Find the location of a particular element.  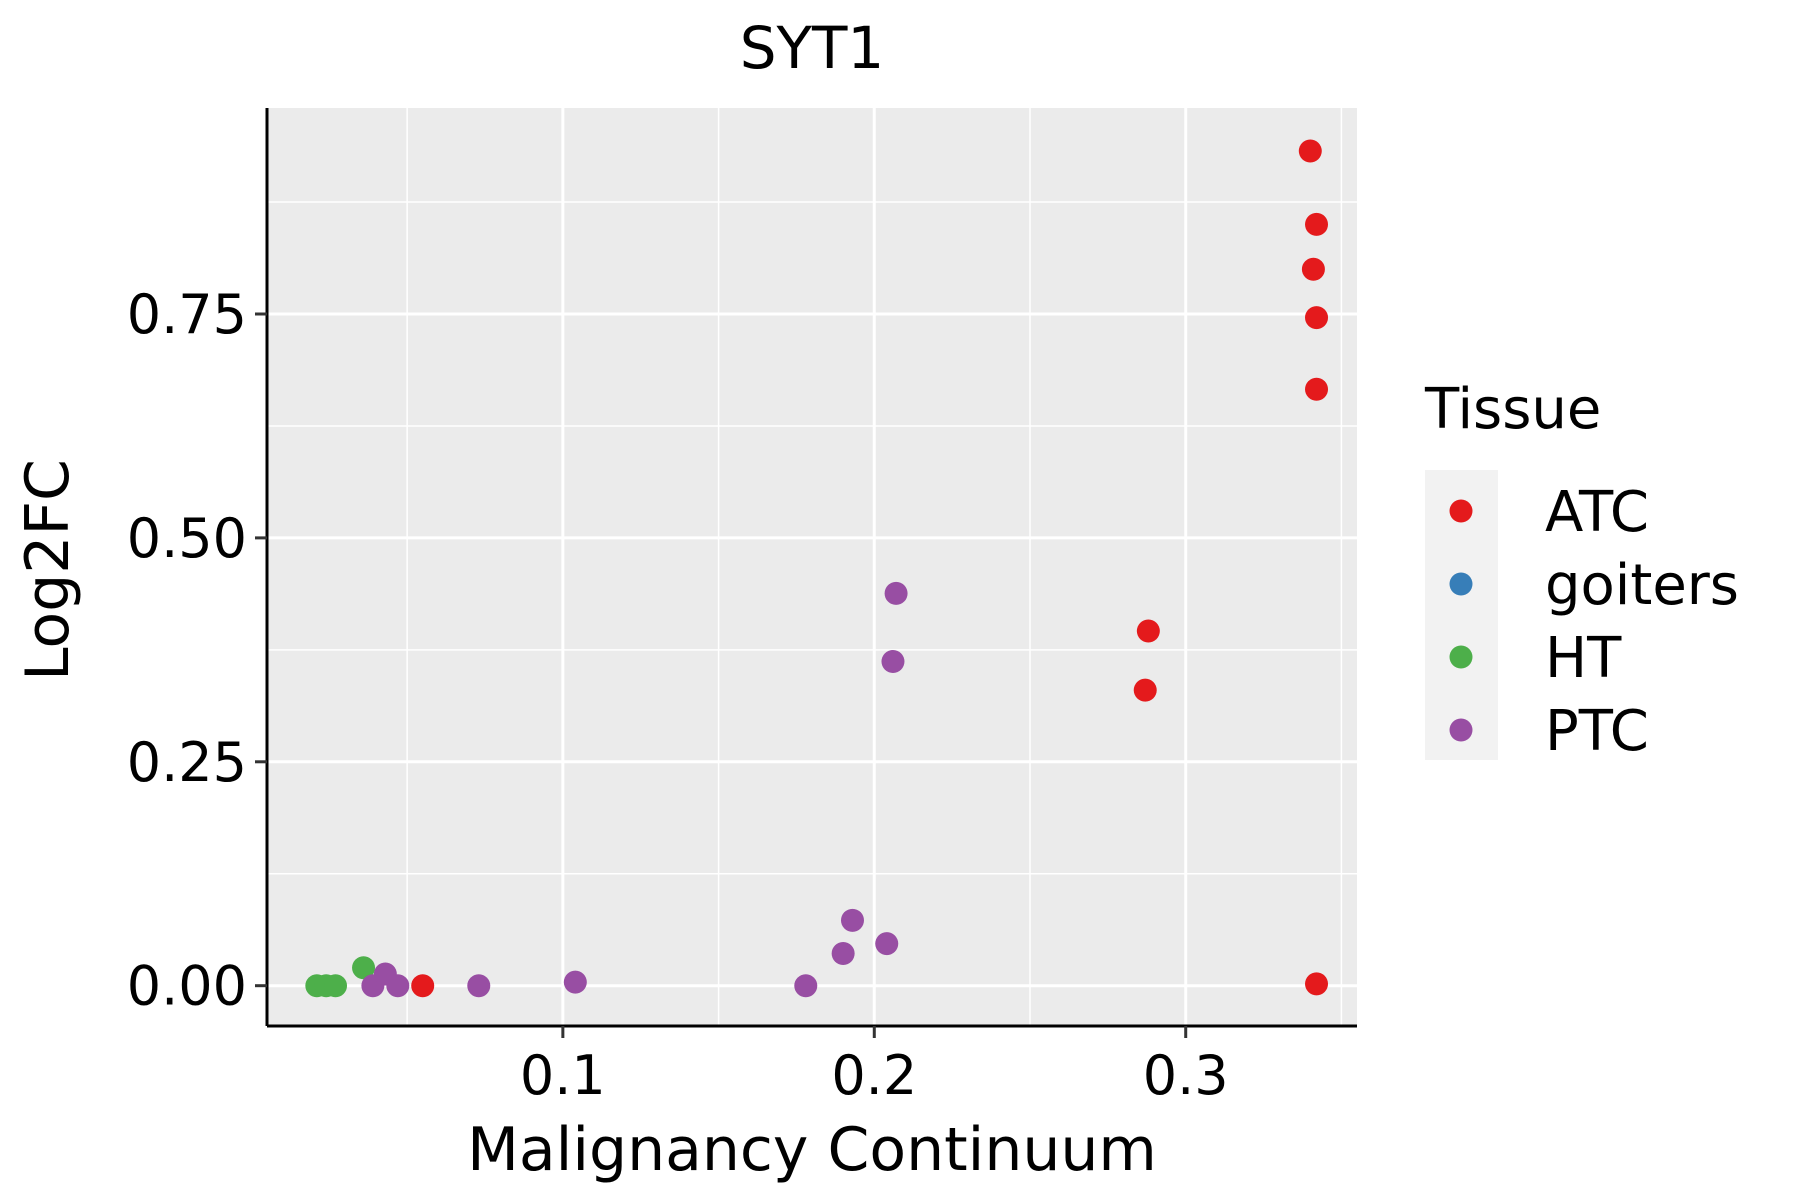

legend-label-goiters: goiters is located at coordinates (1642, 585).